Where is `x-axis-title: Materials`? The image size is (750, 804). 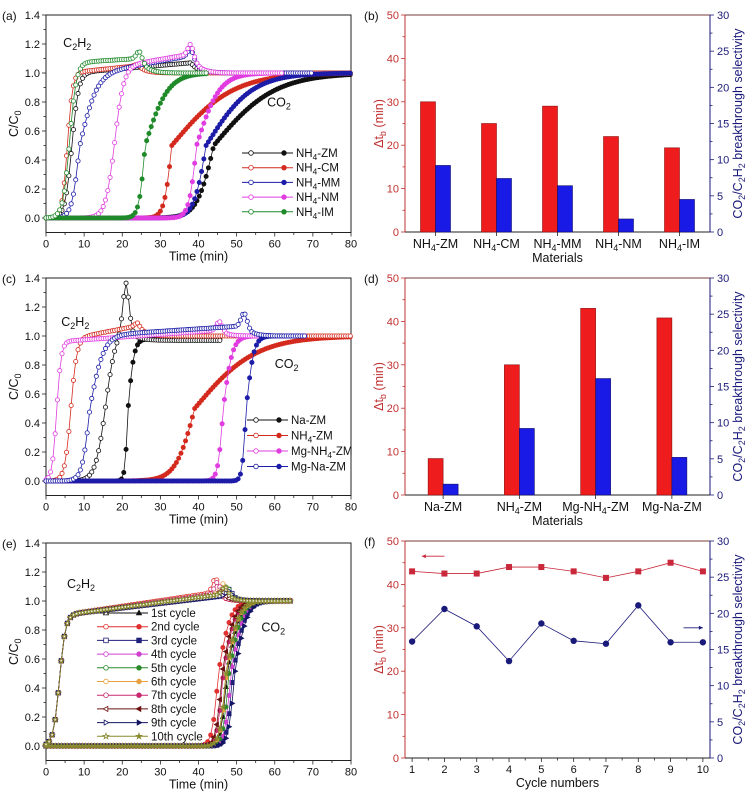 x-axis-title: Materials is located at coordinates (557, 521).